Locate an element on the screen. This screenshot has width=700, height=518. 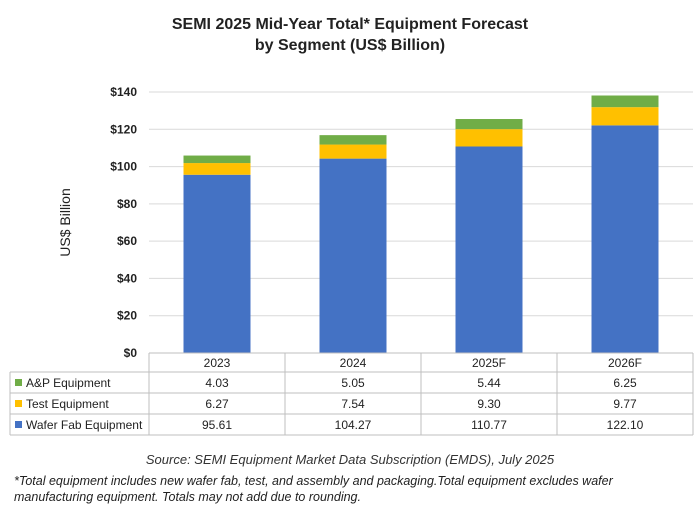
data-label: 6.25 is located at coordinates (625, 383).